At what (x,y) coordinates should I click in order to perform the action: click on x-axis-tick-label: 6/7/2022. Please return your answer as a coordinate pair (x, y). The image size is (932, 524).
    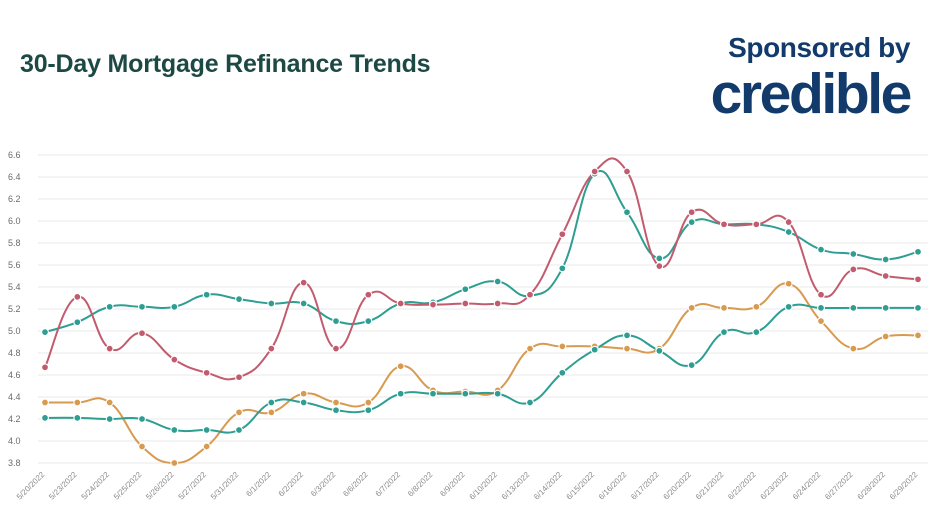
    Looking at the image, I should click on (388, 484).